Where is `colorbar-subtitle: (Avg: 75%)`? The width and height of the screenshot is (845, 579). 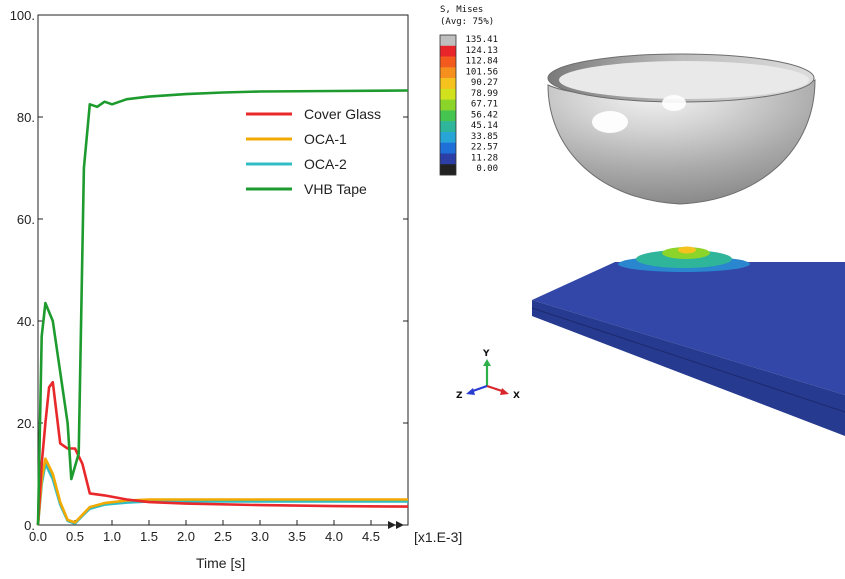
colorbar-subtitle: (Avg: 75%) is located at coordinates (467, 22).